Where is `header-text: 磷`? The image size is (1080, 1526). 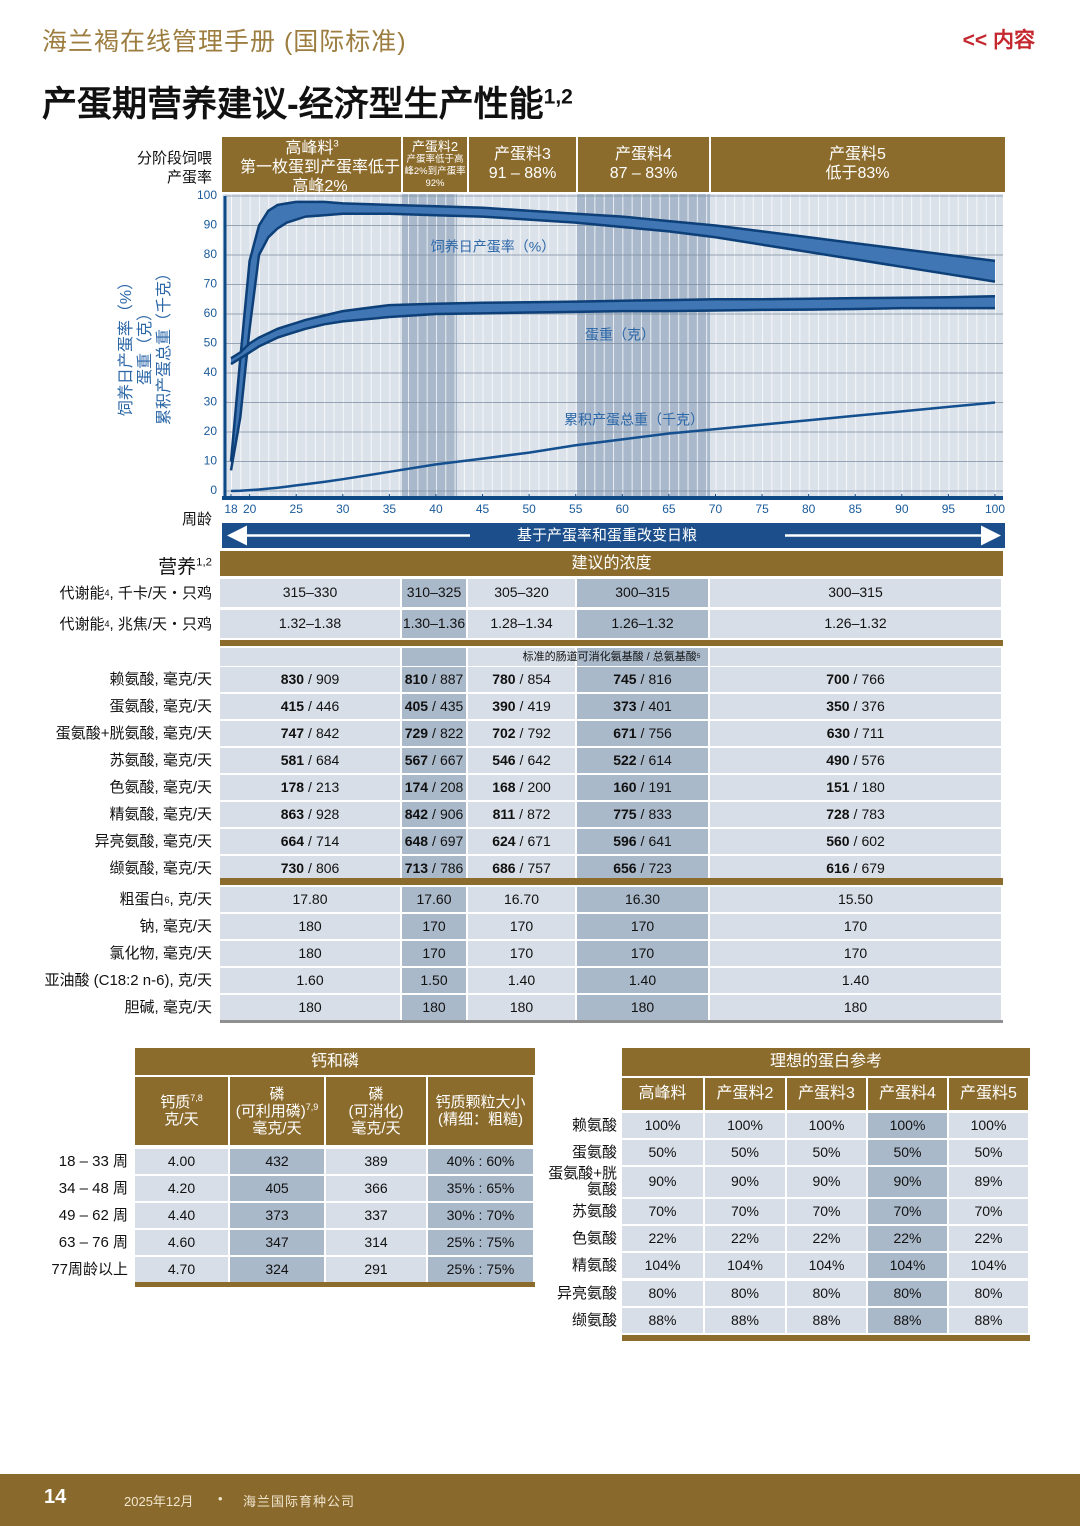
header-text: 磷 is located at coordinates (376, 1094).